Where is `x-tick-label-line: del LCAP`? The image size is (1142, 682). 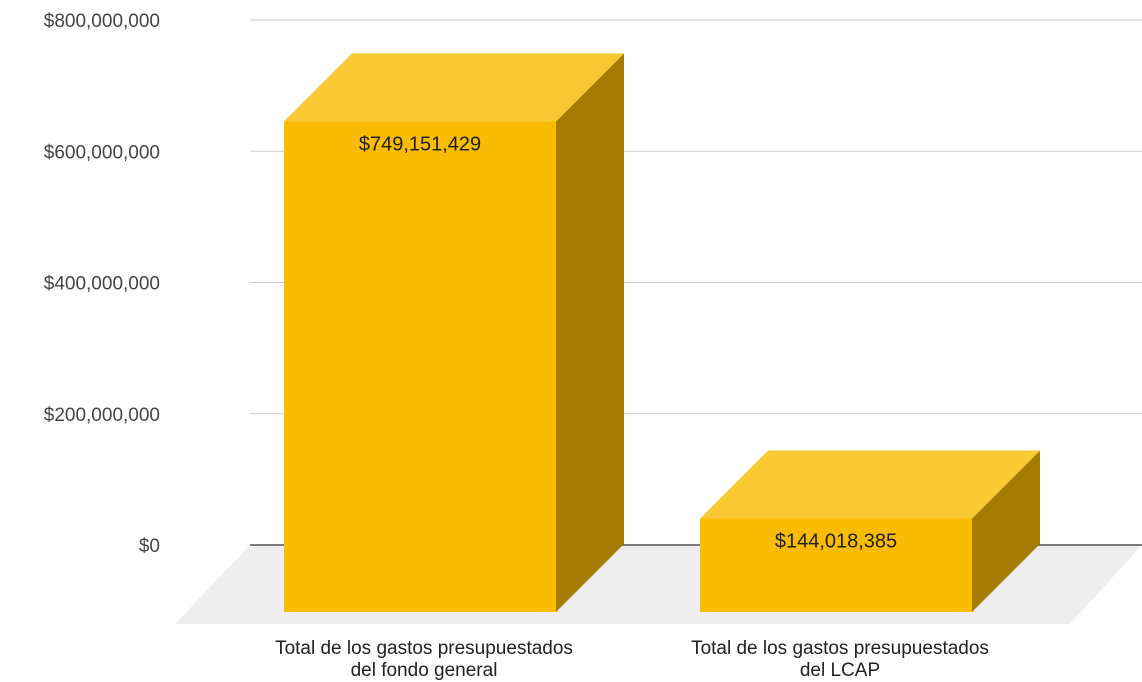 x-tick-label-line: del LCAP is located at coordinates (840, 670).